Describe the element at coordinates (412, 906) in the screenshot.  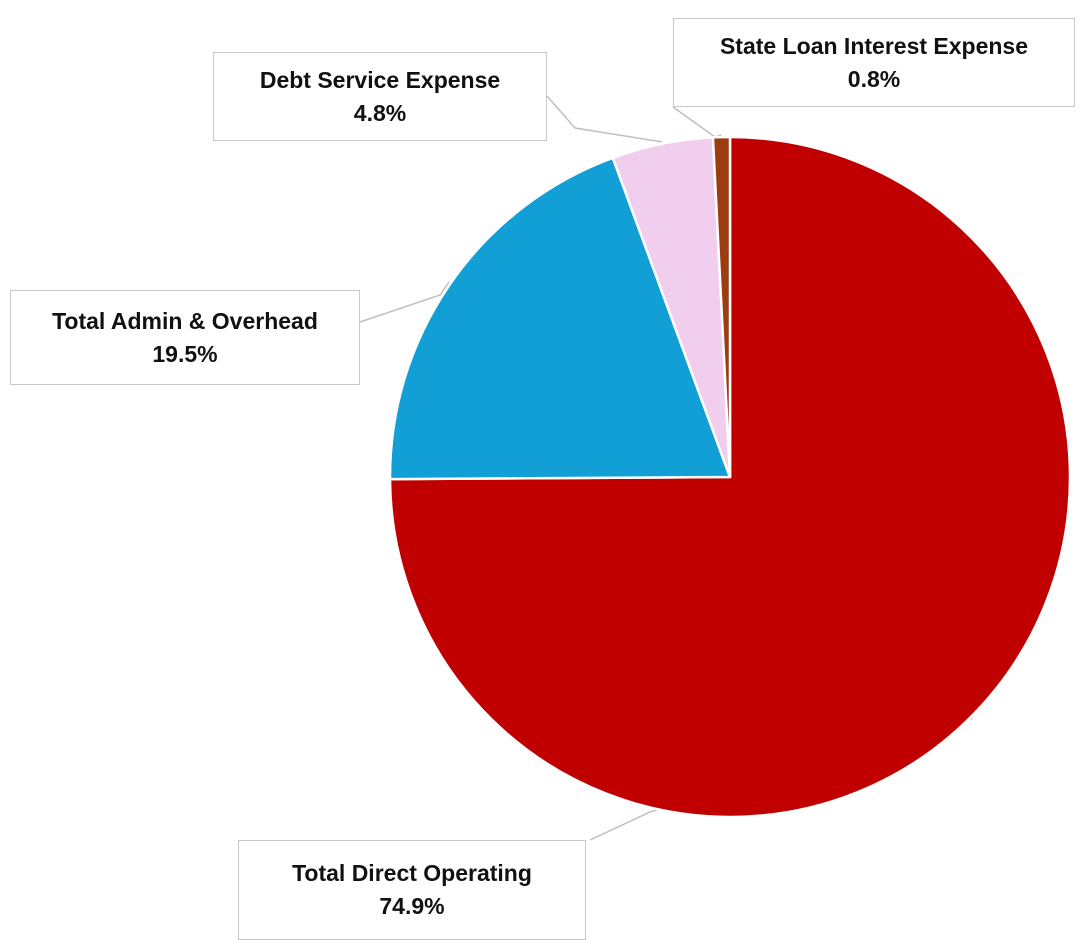
I see `data-label-value: 74.9%` at that location.